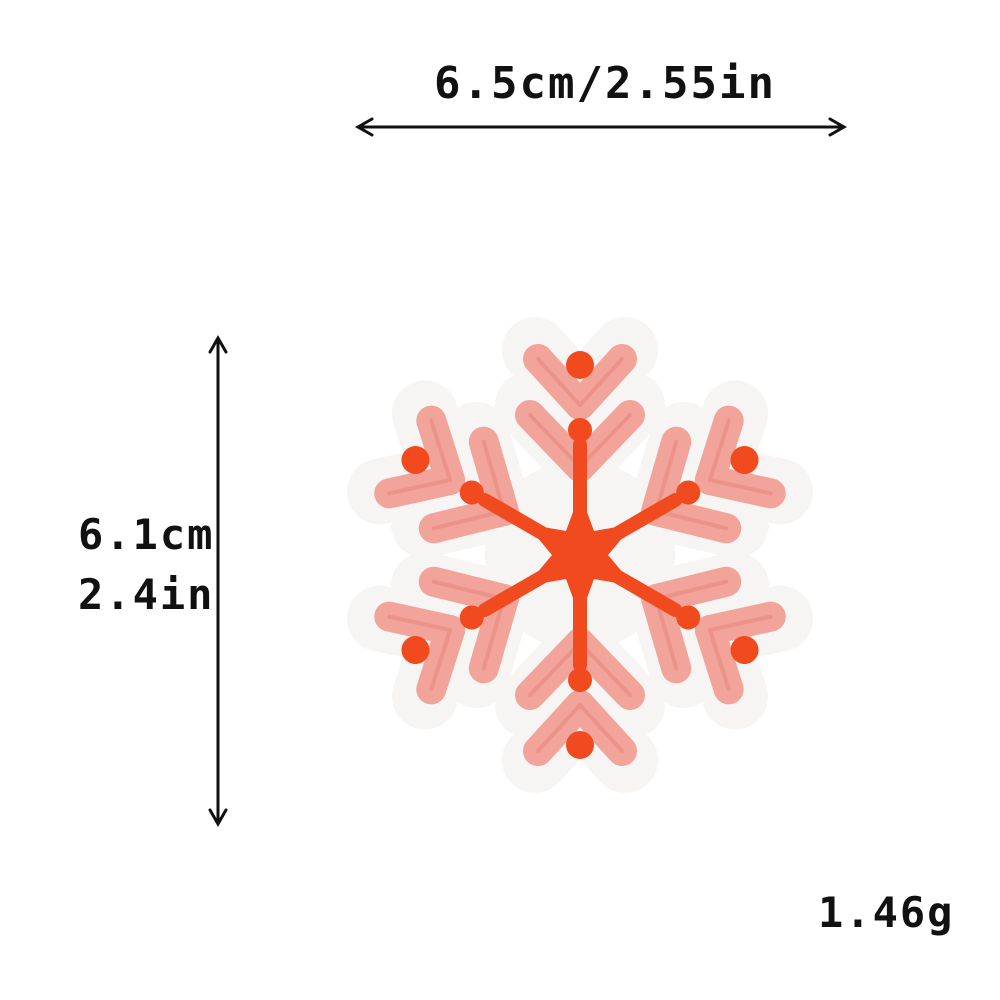 The height and width of the screenshot is (1000, 1000). I want to click on height-arrow-icon, so click(218, 581).